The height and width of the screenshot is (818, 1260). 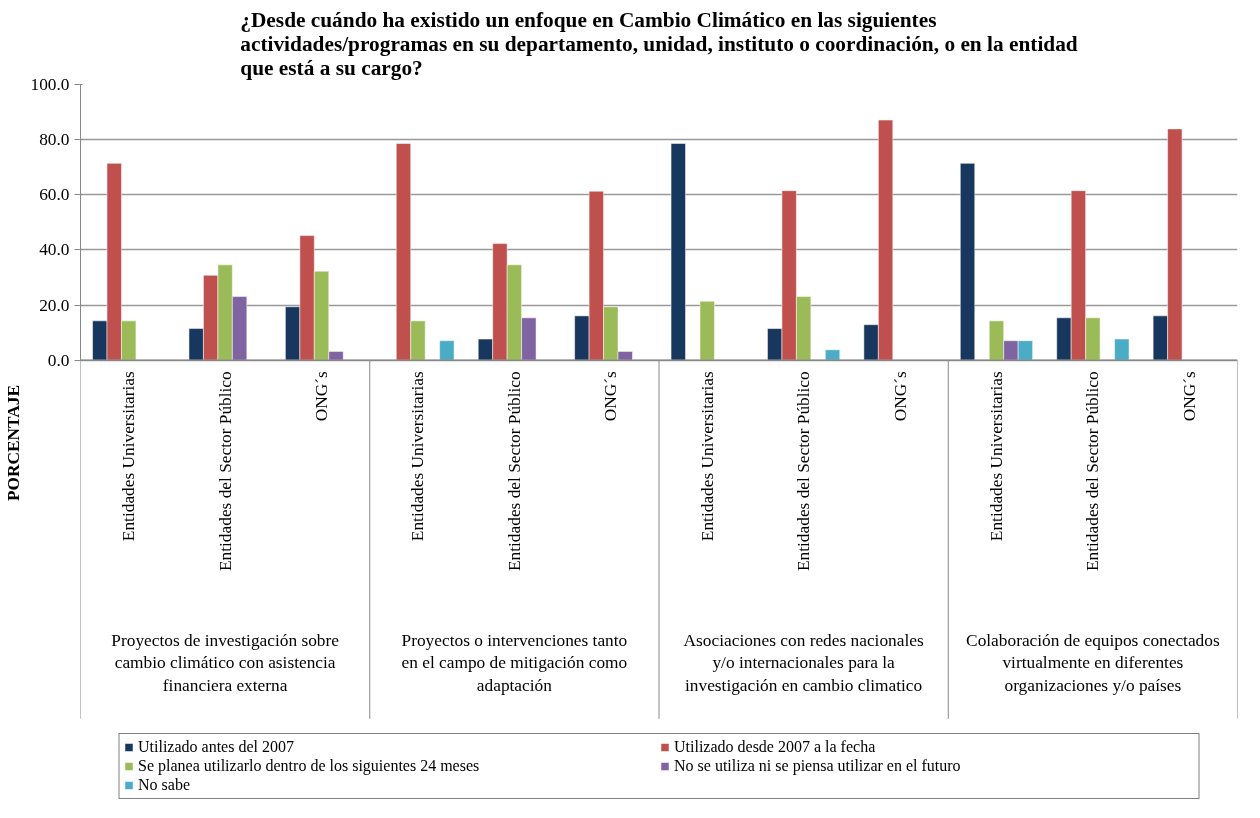 I want to click on text: Proyectos de investigación sobre cambio climático con asistencia financiera externa, so click(x=225, y=663).